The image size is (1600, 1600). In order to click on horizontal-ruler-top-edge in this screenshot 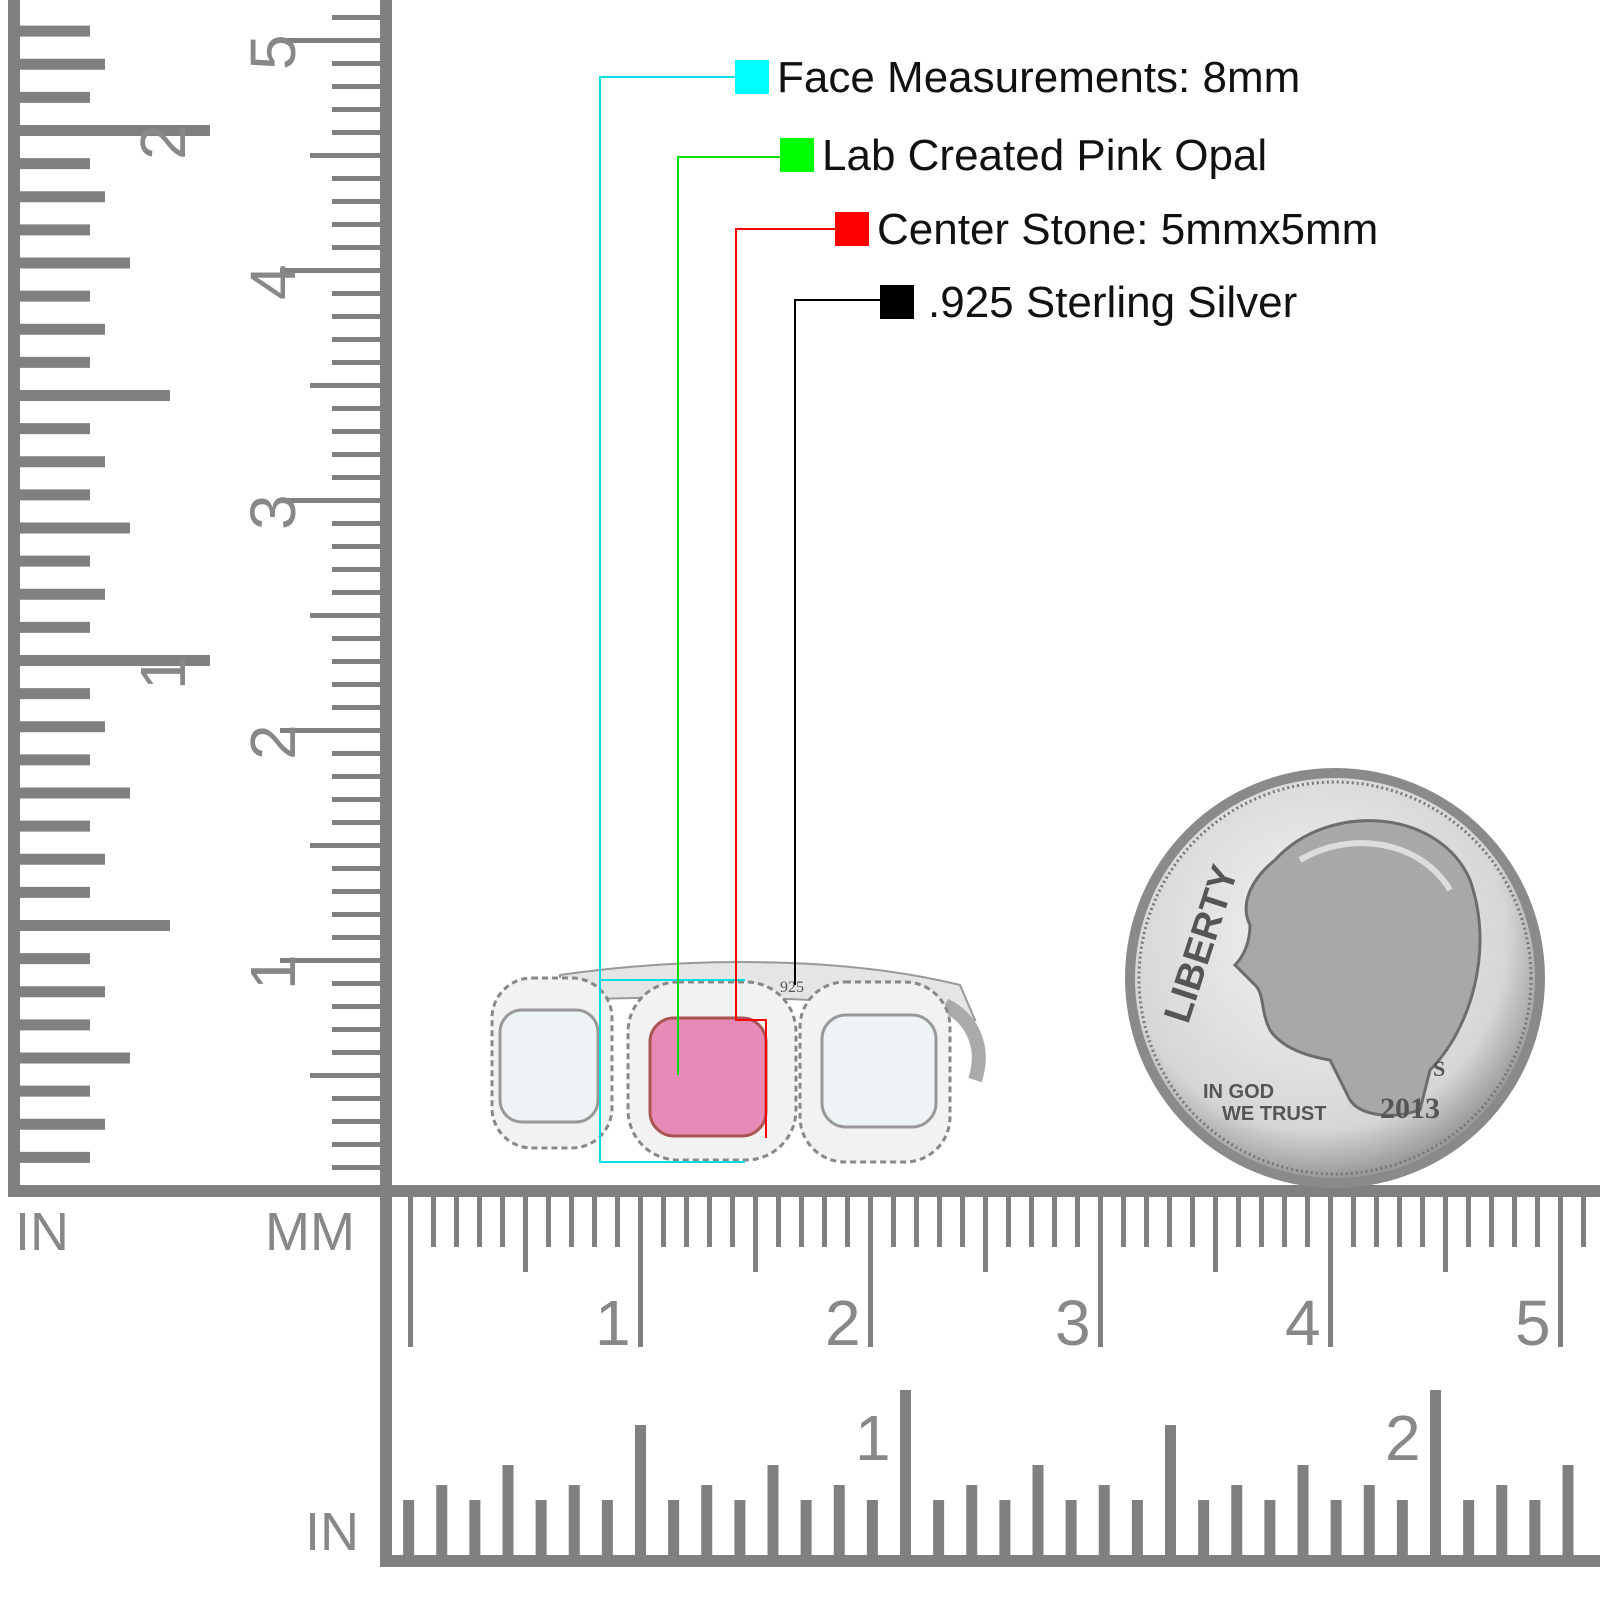, I will do `click(804, 1191)`.